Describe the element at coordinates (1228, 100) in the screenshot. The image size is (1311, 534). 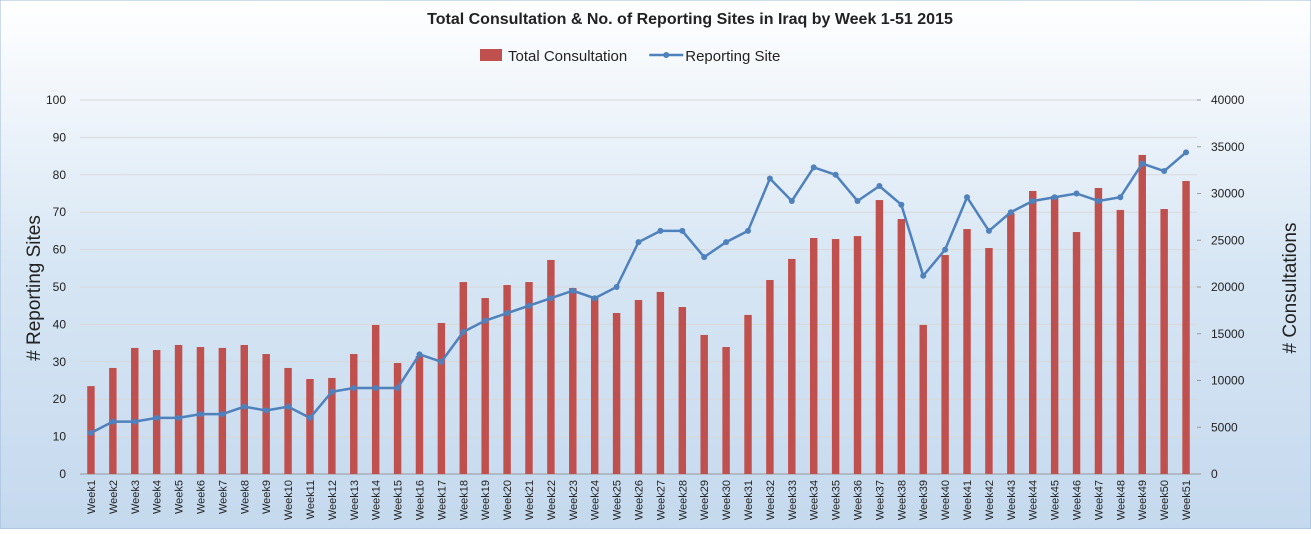
I see `y2-tick-label: 40000` at that location.